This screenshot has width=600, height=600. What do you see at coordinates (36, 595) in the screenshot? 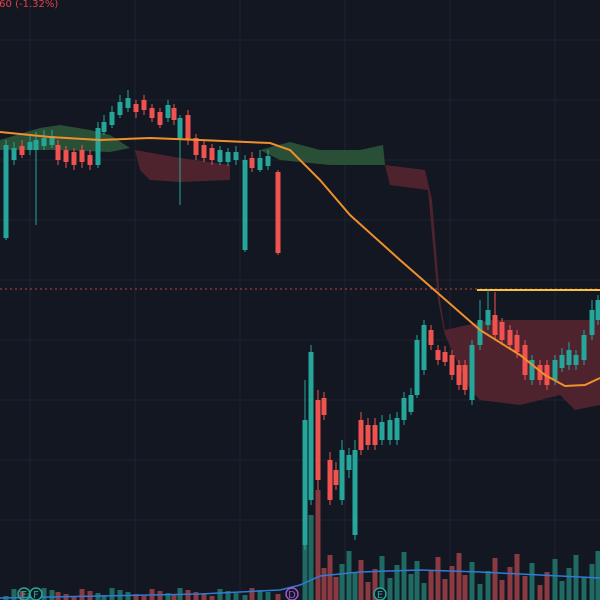
I see `marker-label: F` at bounding box center [36, 595].